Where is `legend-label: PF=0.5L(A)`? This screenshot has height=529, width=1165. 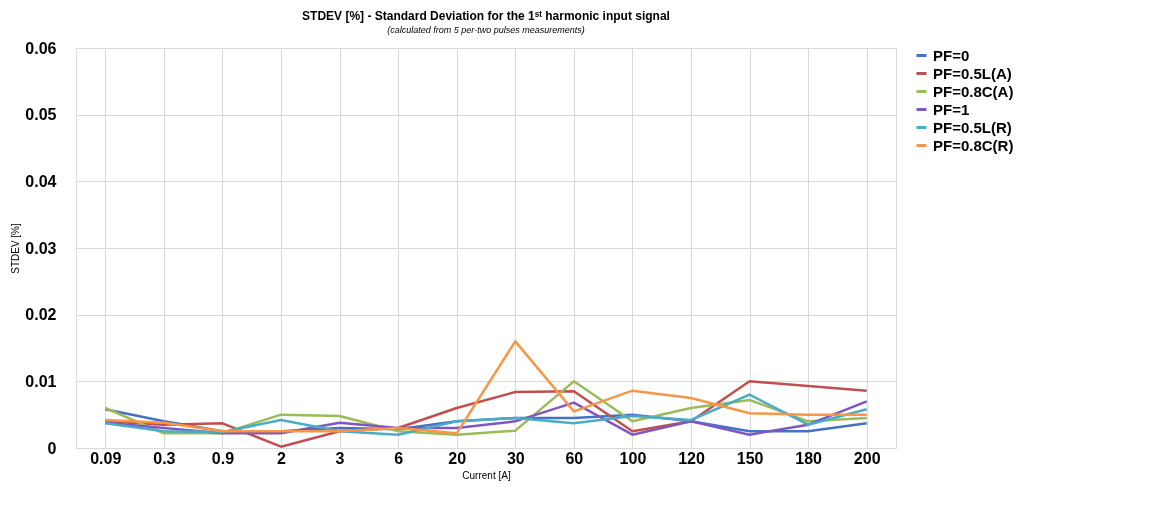 legend-label: PF=0.5L(A) is located at coordinates (972, 73).